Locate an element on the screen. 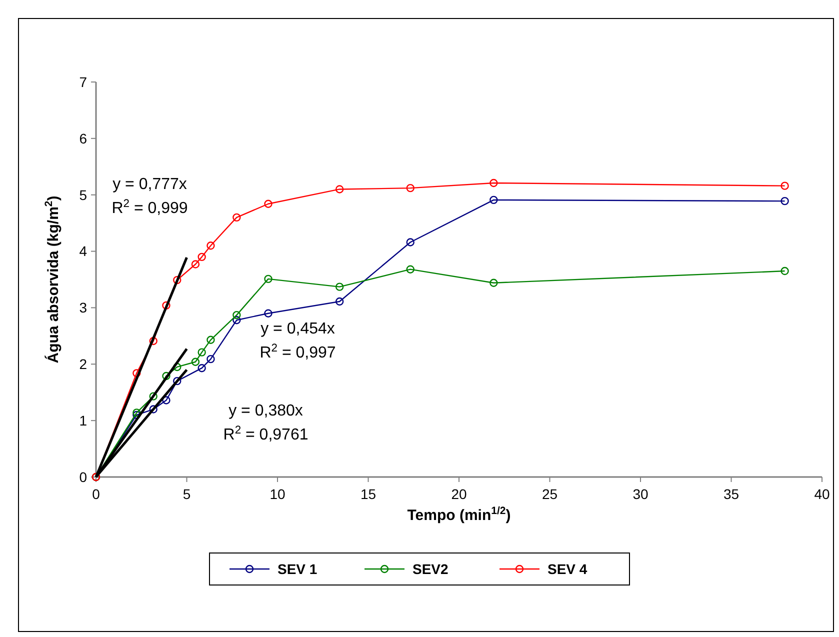  annotation: y = 0,777x R$^{2}$ = 0,999 is located at coordinates (150, 197).